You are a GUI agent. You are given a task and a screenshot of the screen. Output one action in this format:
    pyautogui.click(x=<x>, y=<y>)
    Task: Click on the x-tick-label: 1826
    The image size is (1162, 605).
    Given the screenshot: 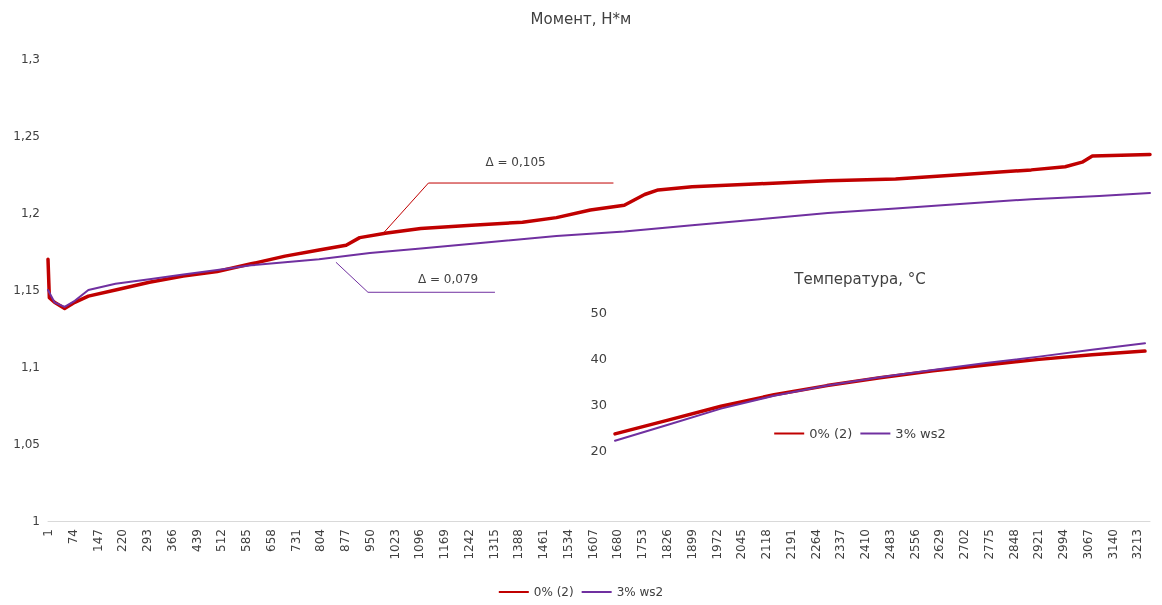 What is the action you would take?
    pyautogui.click(x=667, y=544)
    